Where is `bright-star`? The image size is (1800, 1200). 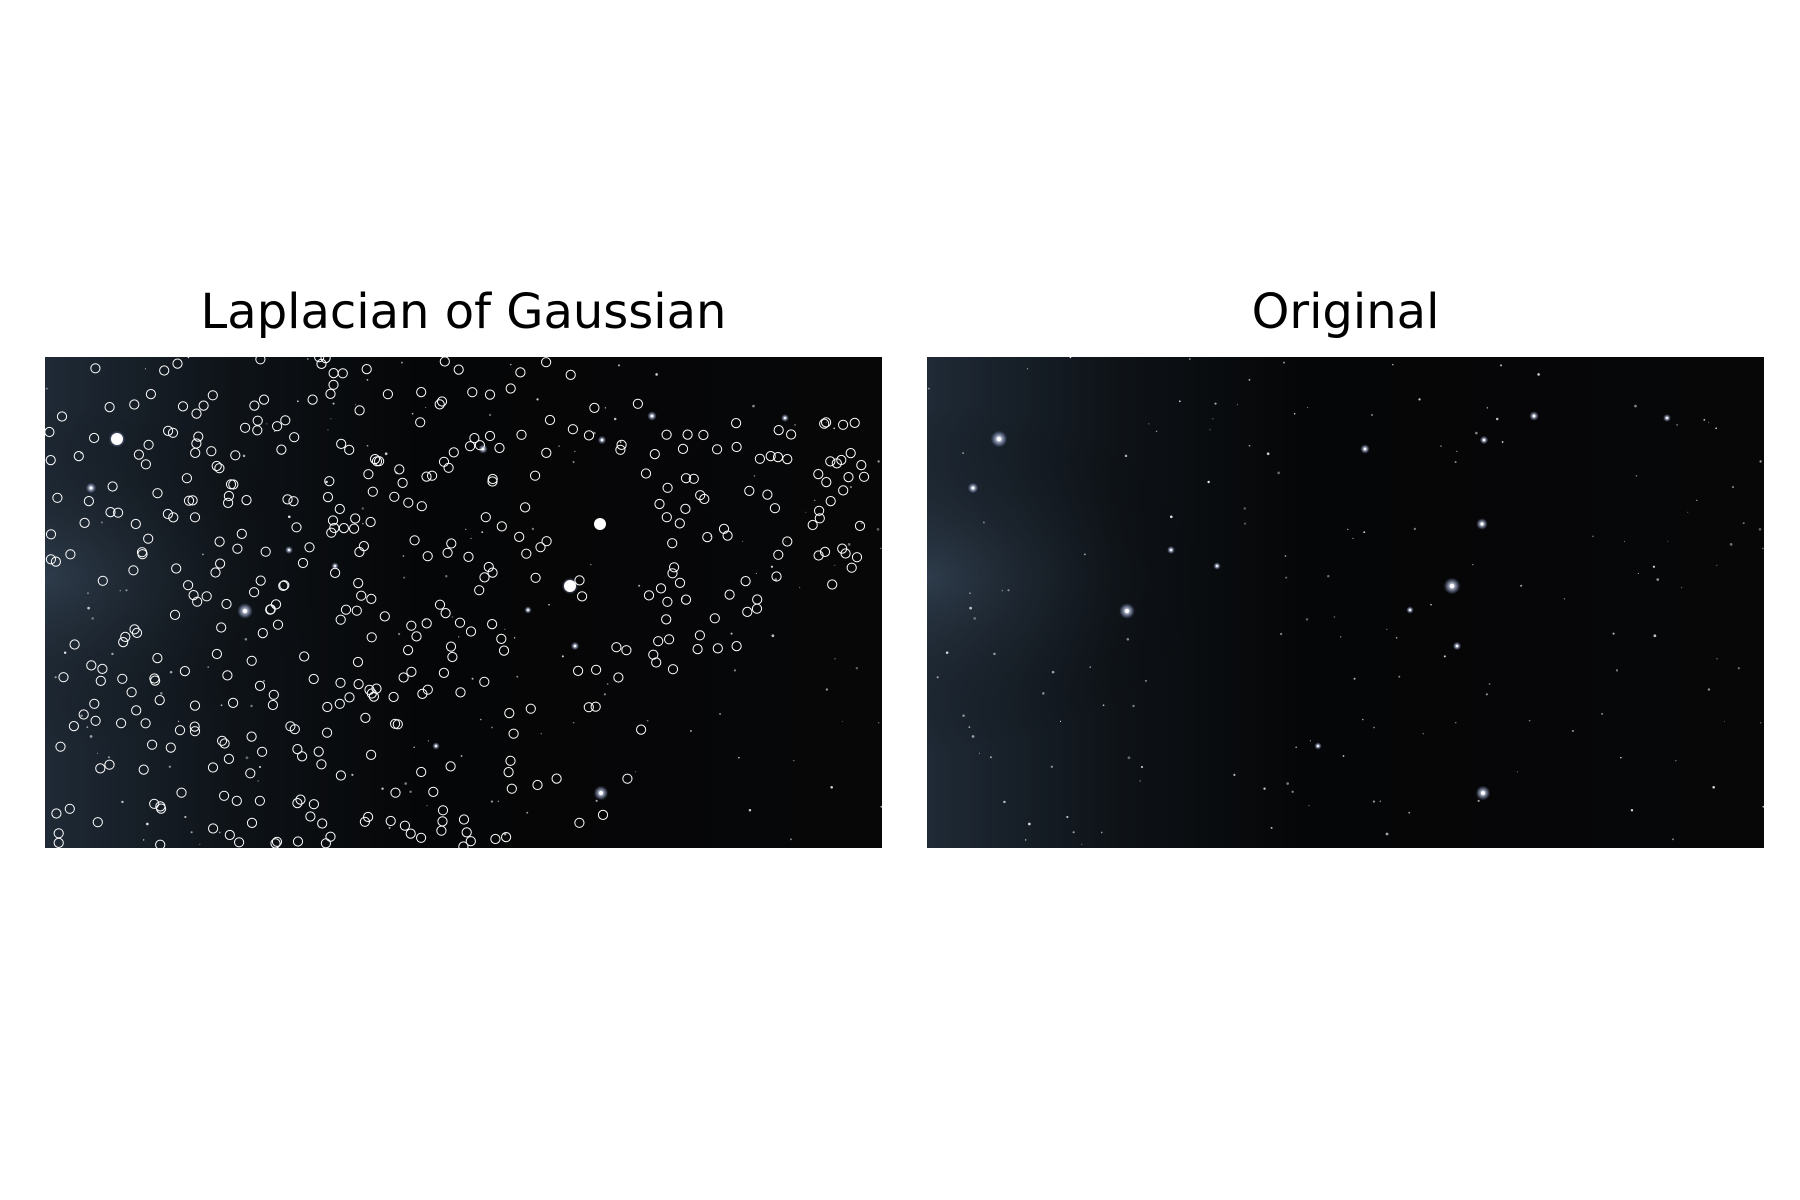
bright-star is located at coordinates (1452, 586).